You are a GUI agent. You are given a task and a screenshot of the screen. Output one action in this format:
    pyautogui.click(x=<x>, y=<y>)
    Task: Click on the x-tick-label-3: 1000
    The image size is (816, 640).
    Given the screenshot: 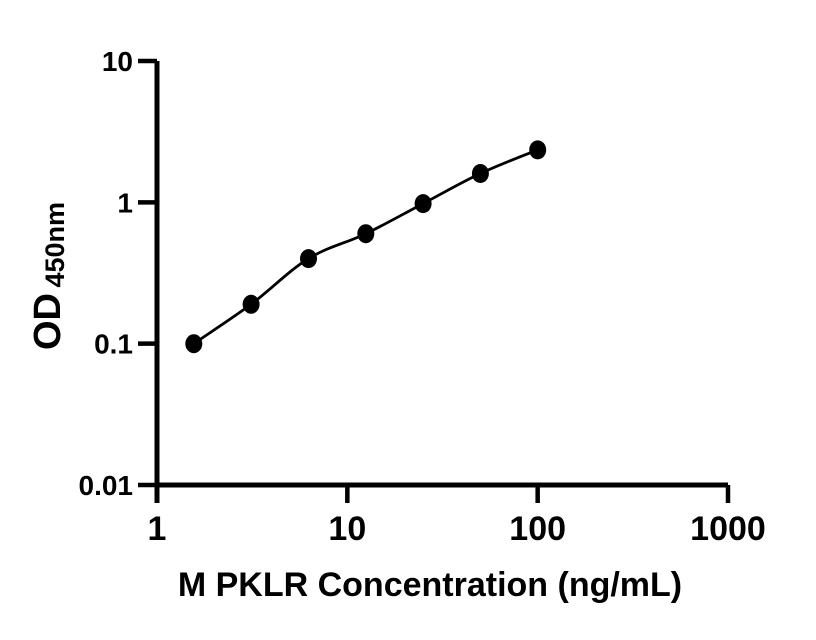 What is the action you would take?
    pyautogui.click(x=728, y=529)
    